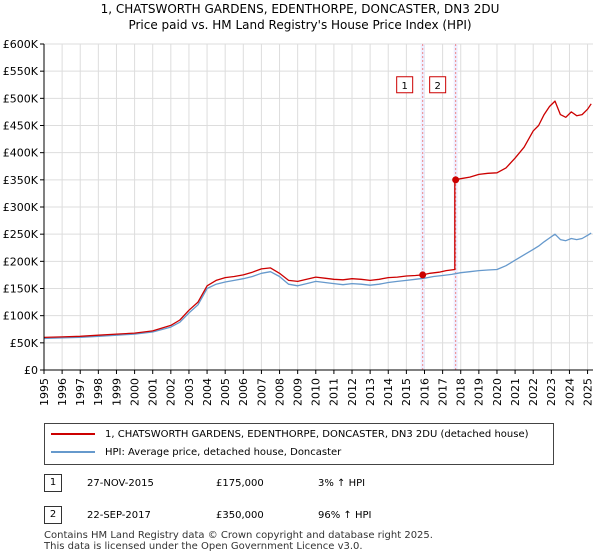  I want to click on x-tick-label: 1999, so click(116, 392).